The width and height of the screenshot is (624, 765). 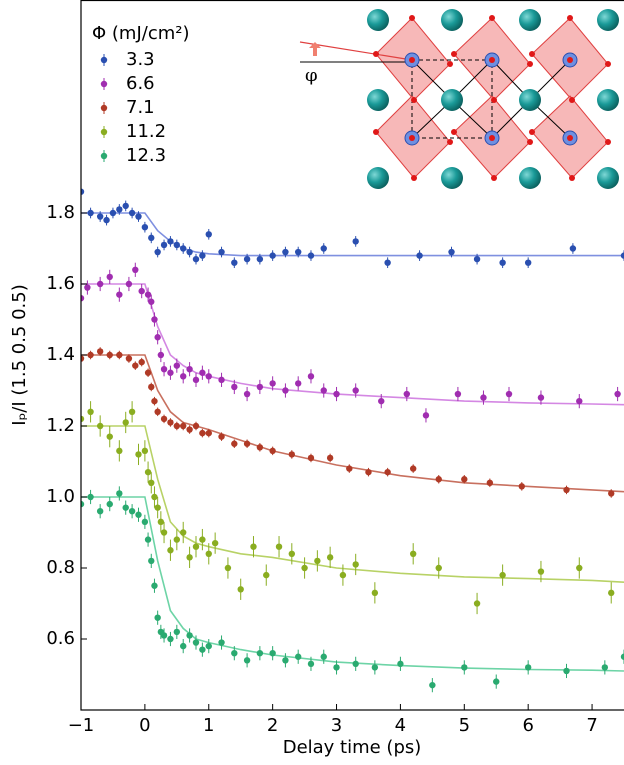 What do you see at coordinates (146, 155) in the screenshot?
I see `legend-label: 12.3` at bounding box center [146, 155].